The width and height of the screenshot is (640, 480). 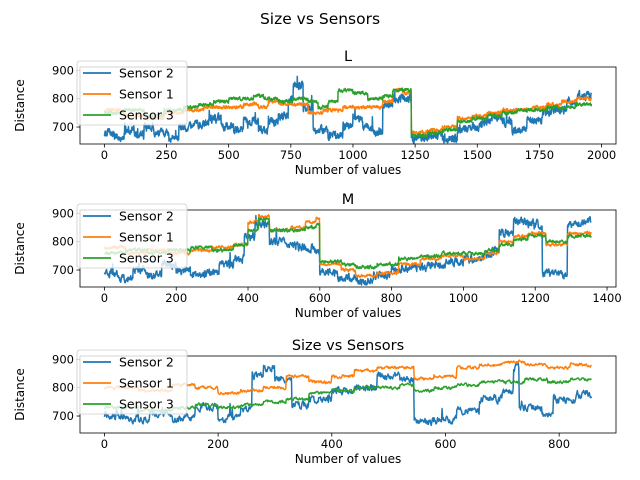 I want to click on x-tick-label: 1200, so click(x=535, y=298).